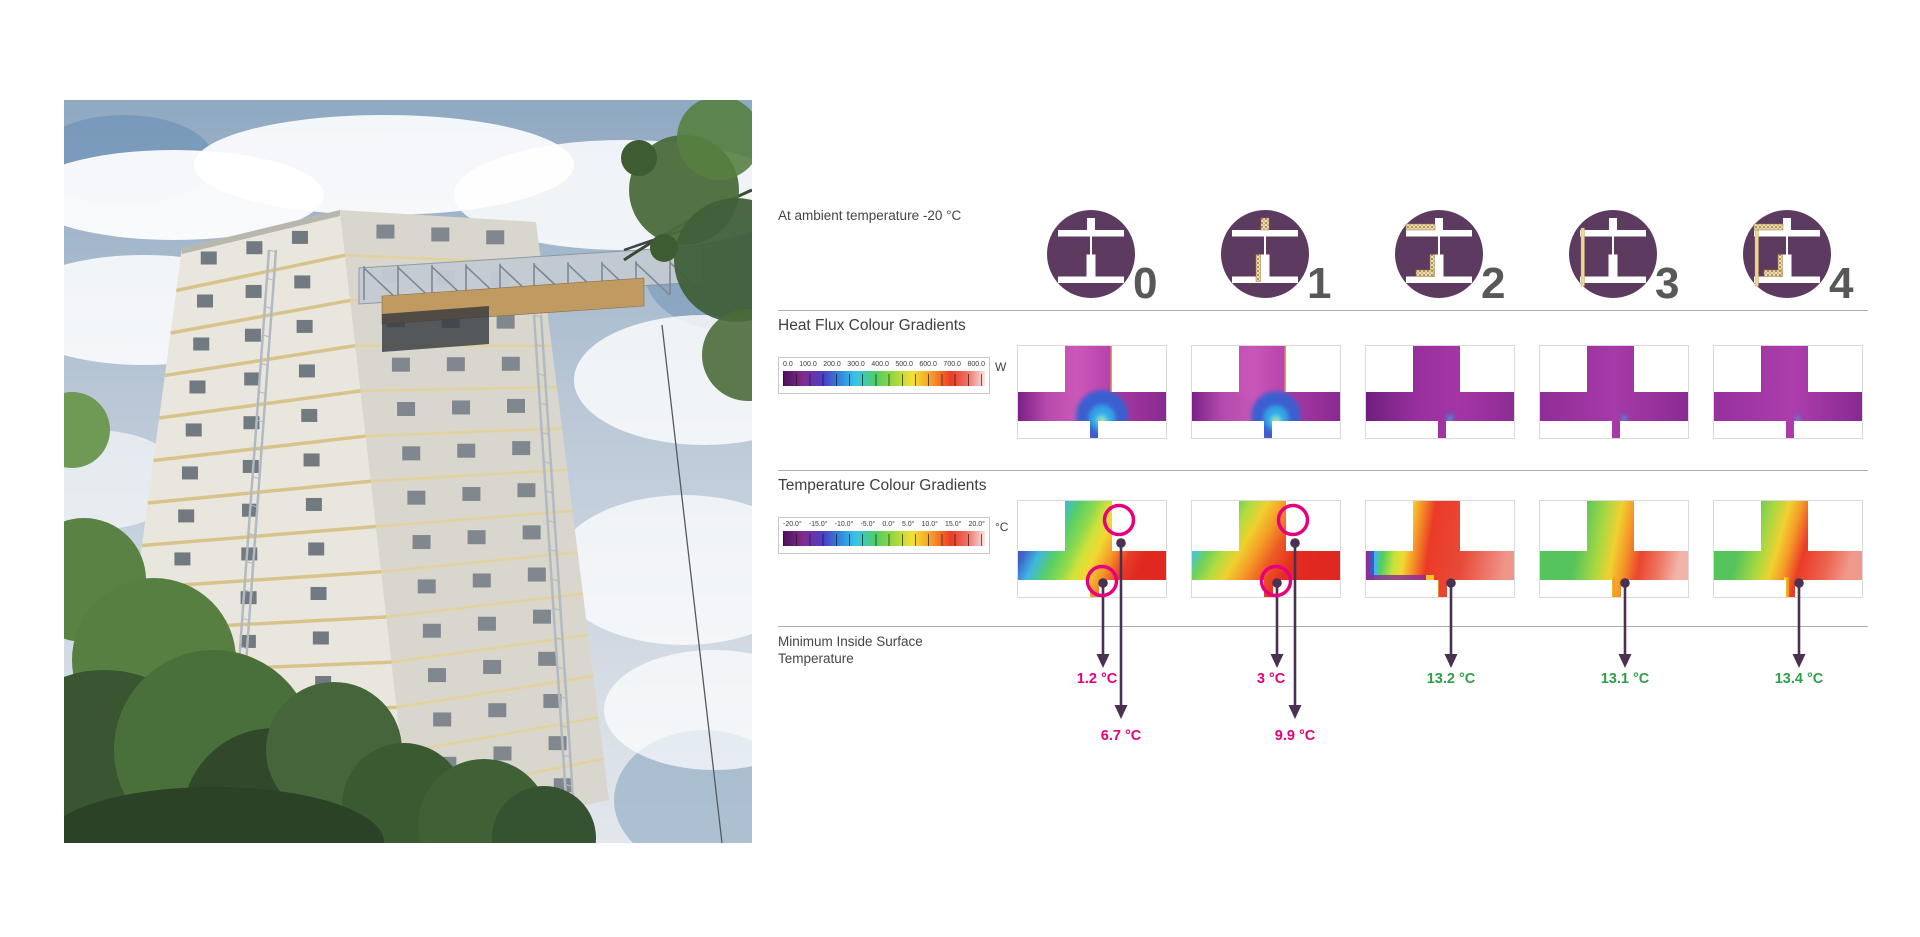 The width and height of the screenshot is (1920, 937). Describe the element at coordinates (872, 325) in the screenshot. I see `heat-flux-section-title: Heat Flux Colour Gradients` at that location.